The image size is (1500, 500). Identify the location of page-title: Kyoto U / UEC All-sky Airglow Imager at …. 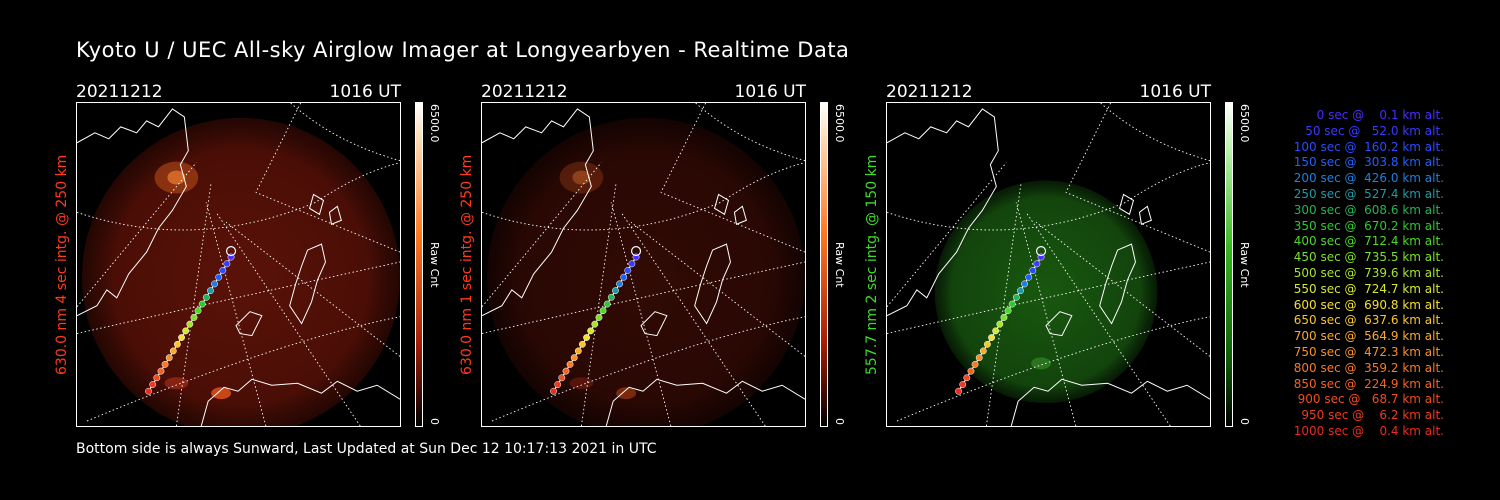
(463, 50).